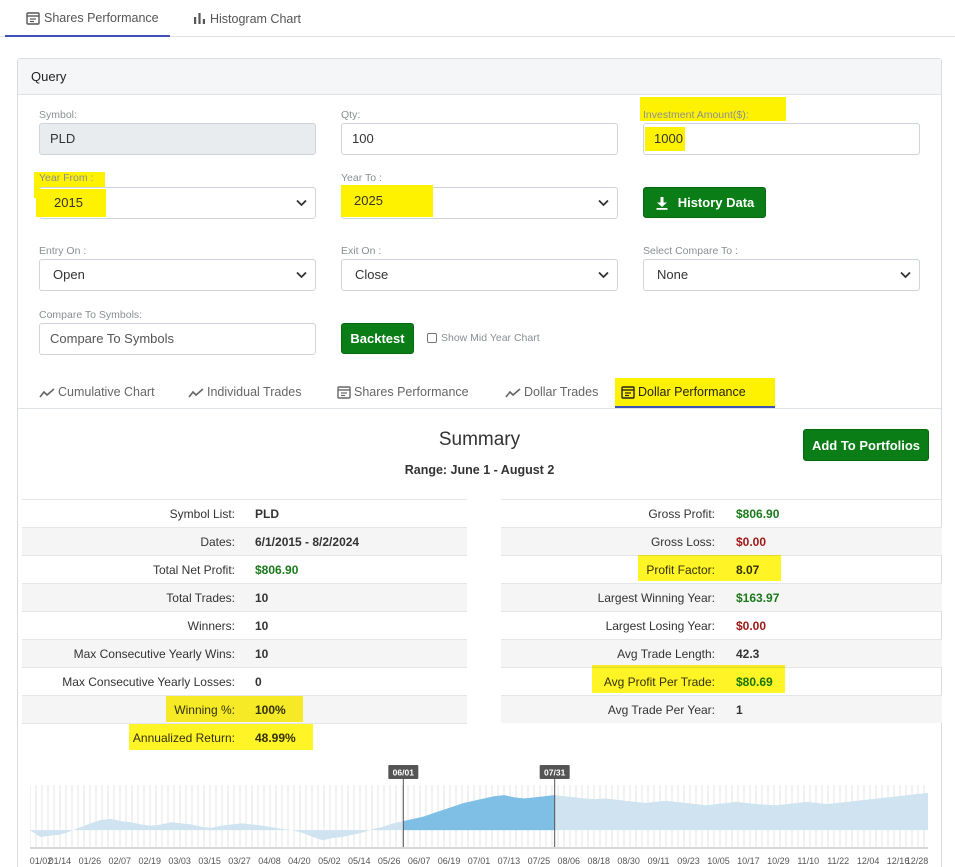  I want to click on chart-area-selected, so click(479, 813).